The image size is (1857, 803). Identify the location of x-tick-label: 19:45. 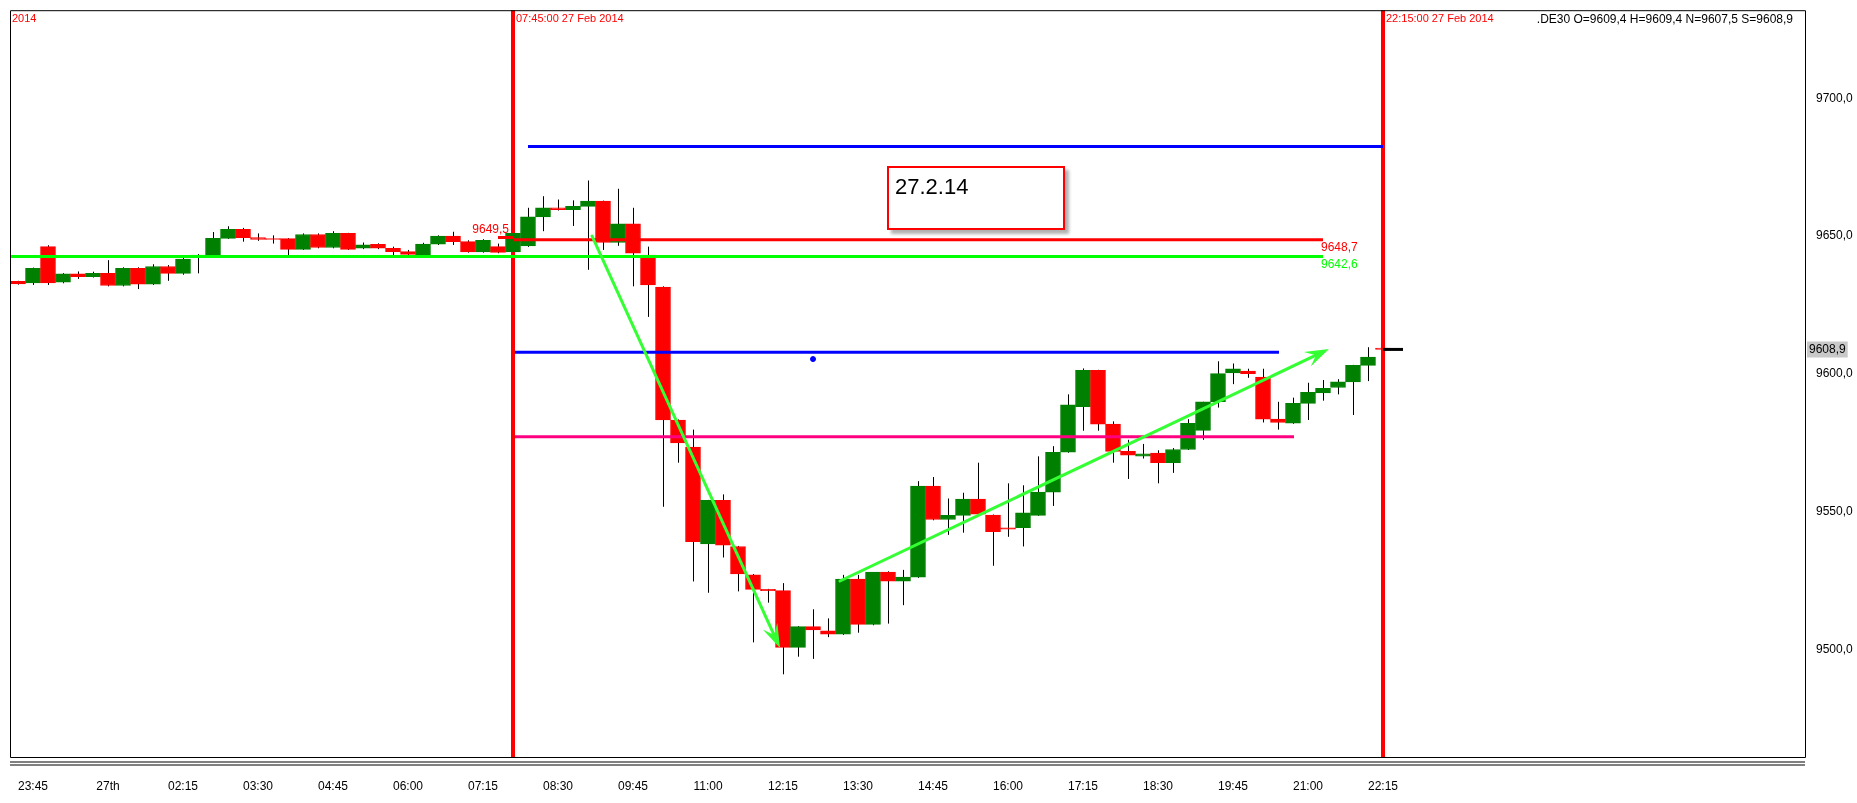
(1233, 785).